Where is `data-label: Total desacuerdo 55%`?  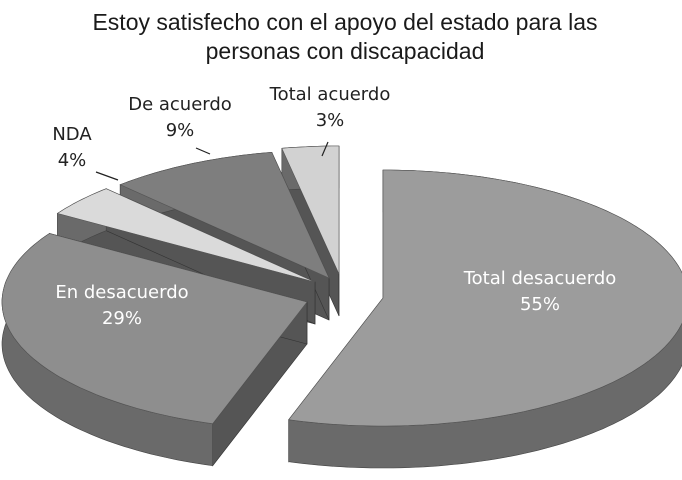 data-label: Total desacuerdo 55% is located at coordinates (540, 292).